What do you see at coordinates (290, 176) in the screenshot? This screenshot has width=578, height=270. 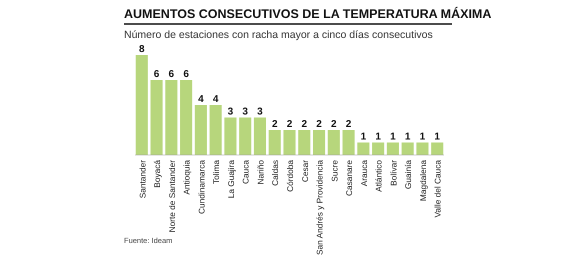 I see `x-tick-label: Córdoba` at bounding box center [290, 176].